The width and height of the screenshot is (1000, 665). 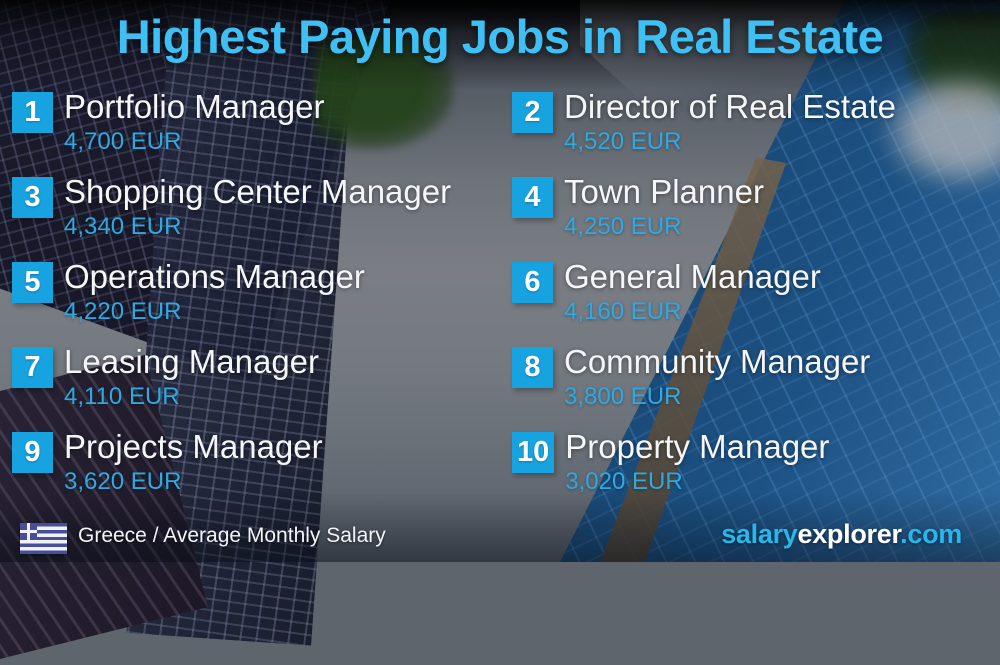 I want to click on job-text-block: Town Planner 4,250 EUR, so click(x=664, y=206).